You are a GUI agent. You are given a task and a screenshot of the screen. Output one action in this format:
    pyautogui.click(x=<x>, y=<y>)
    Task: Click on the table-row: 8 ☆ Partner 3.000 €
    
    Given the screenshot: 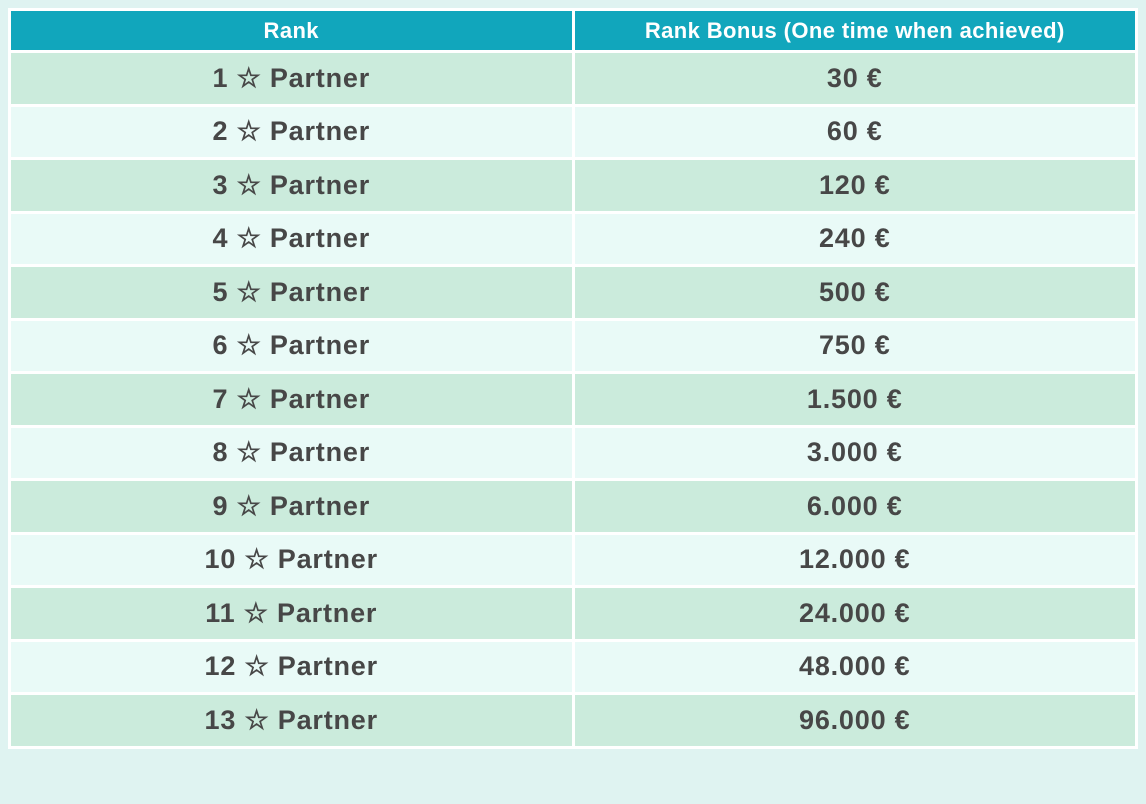 What is the action you would take?
    pyautogui.click(x=573, y=452)
    